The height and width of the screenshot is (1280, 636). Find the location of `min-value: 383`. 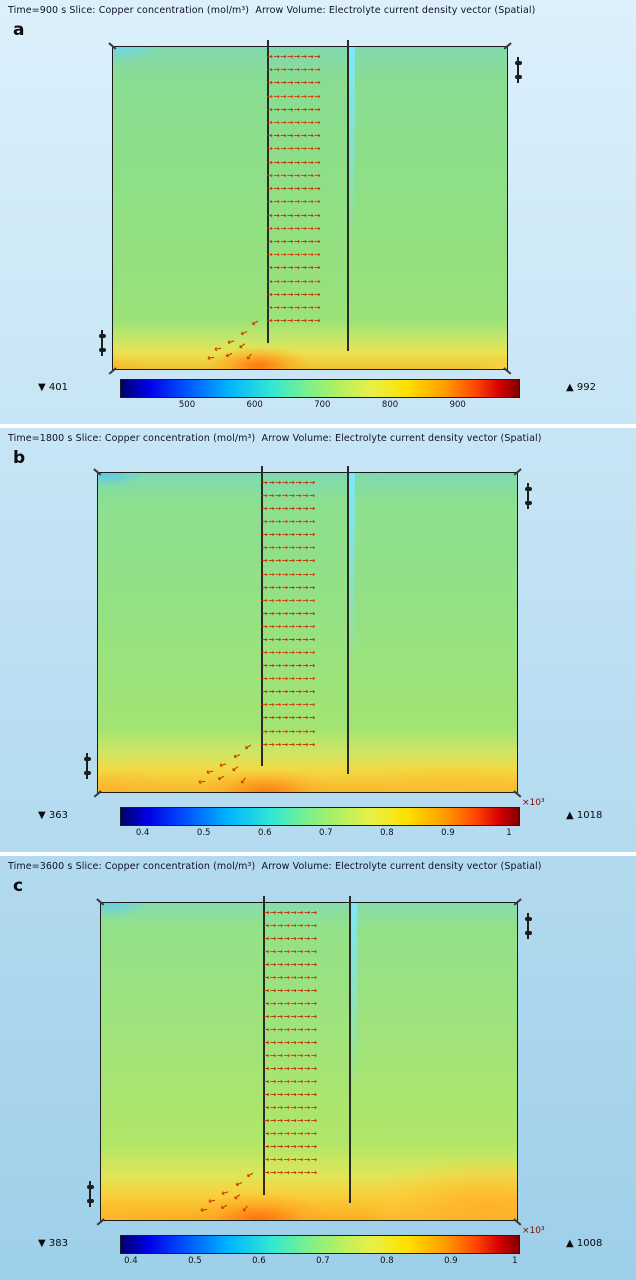

min-value: 383 is located at coordinates (58, 1243).